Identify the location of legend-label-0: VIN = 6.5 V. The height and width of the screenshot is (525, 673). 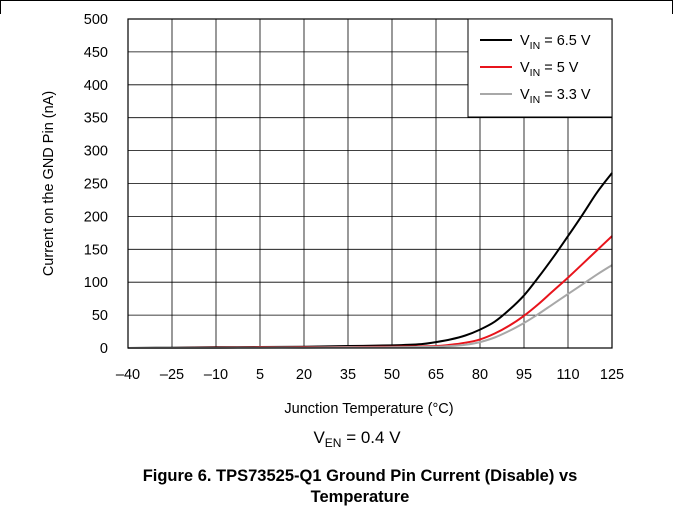
(555, 42).